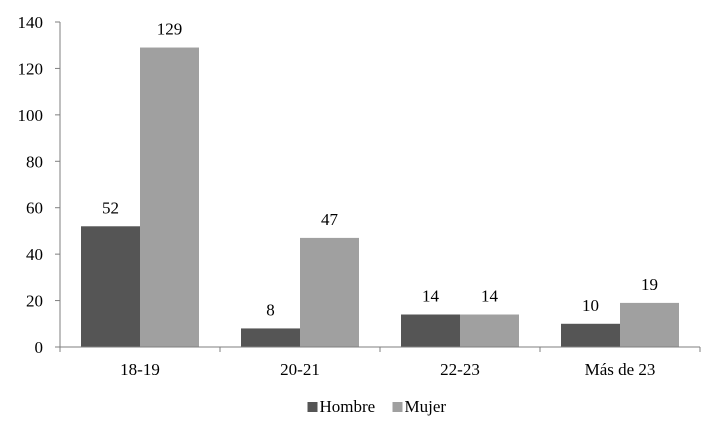 This screenshot has width=701, height=421. I want to click on y-tick-label: 60, so click(34, 208).